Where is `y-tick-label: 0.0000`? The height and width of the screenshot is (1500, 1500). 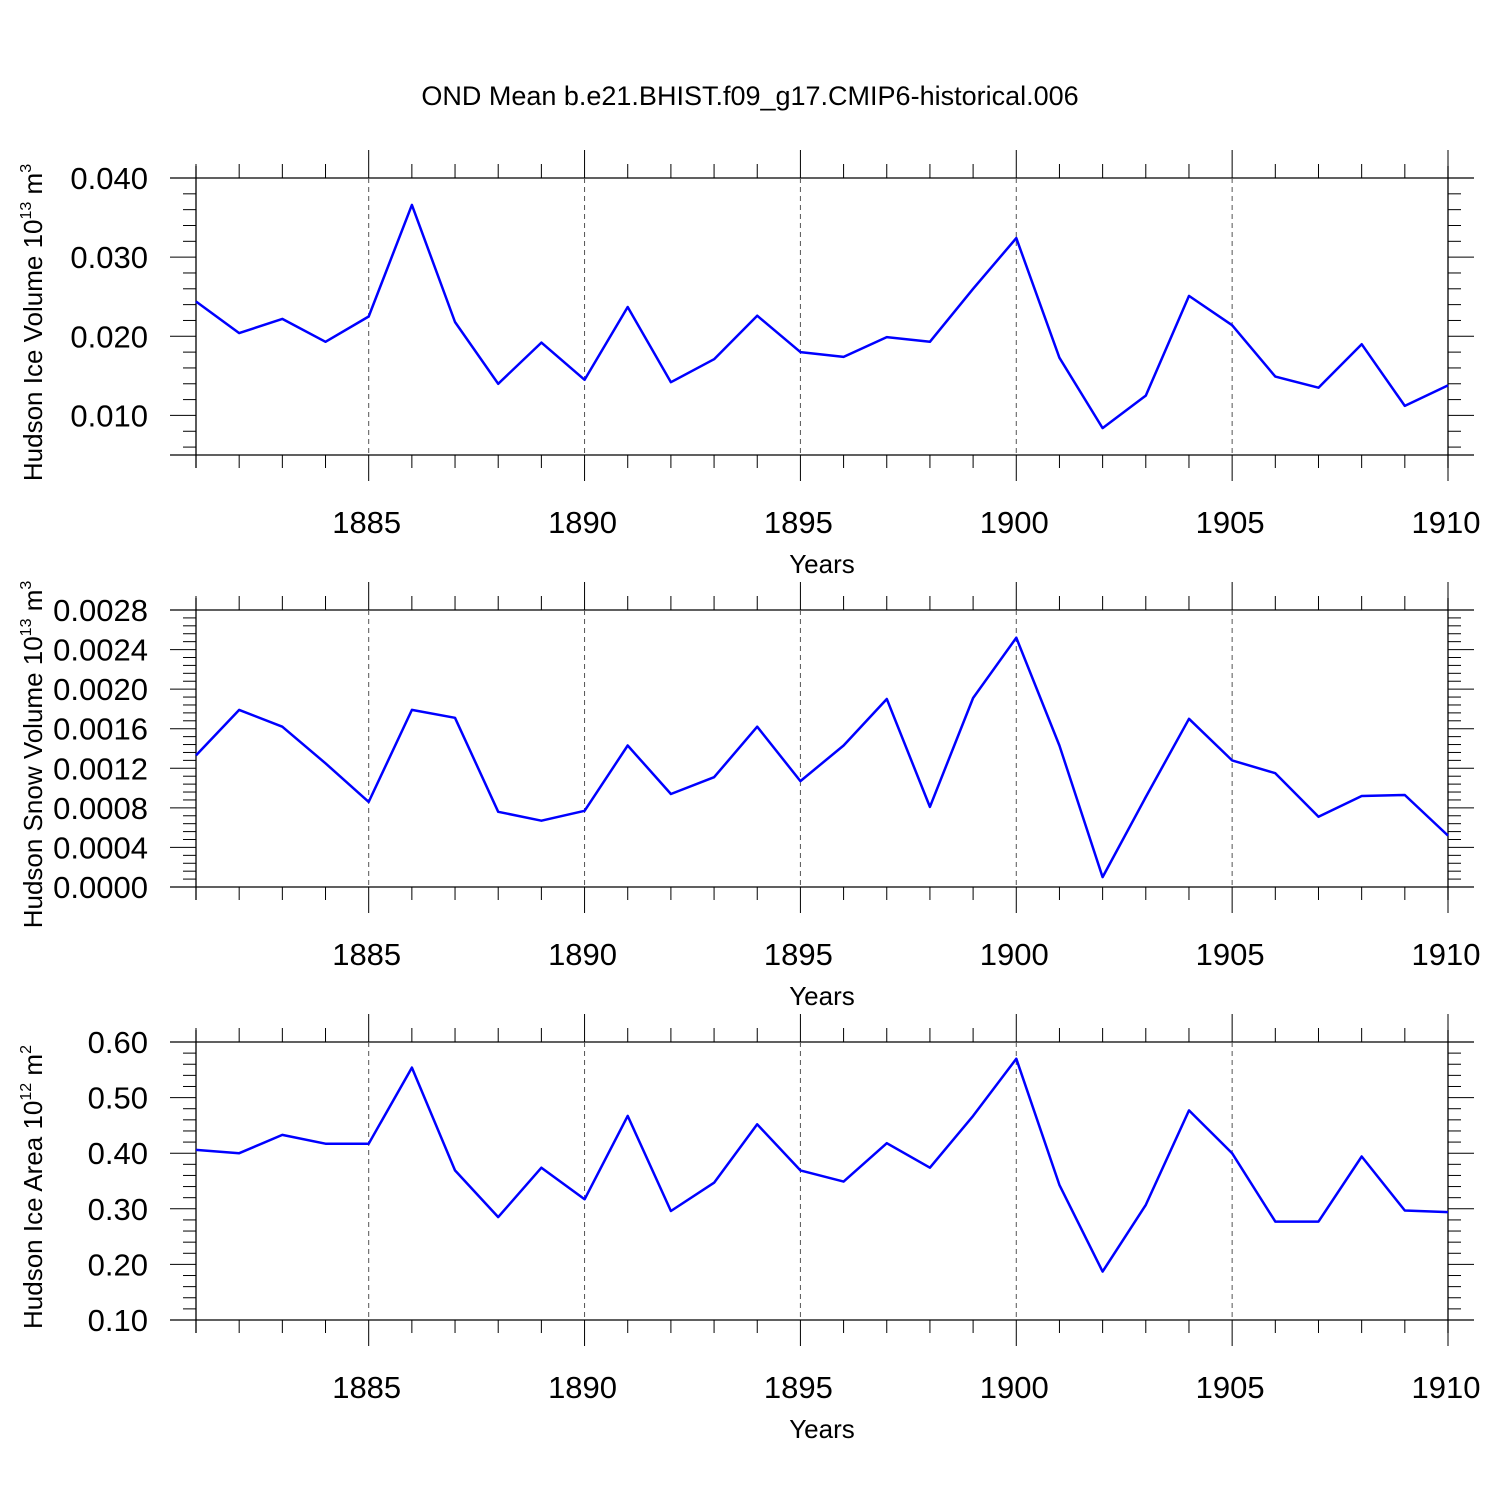 y-tick-label: 0.0000 is located at coordinates (100, 887).